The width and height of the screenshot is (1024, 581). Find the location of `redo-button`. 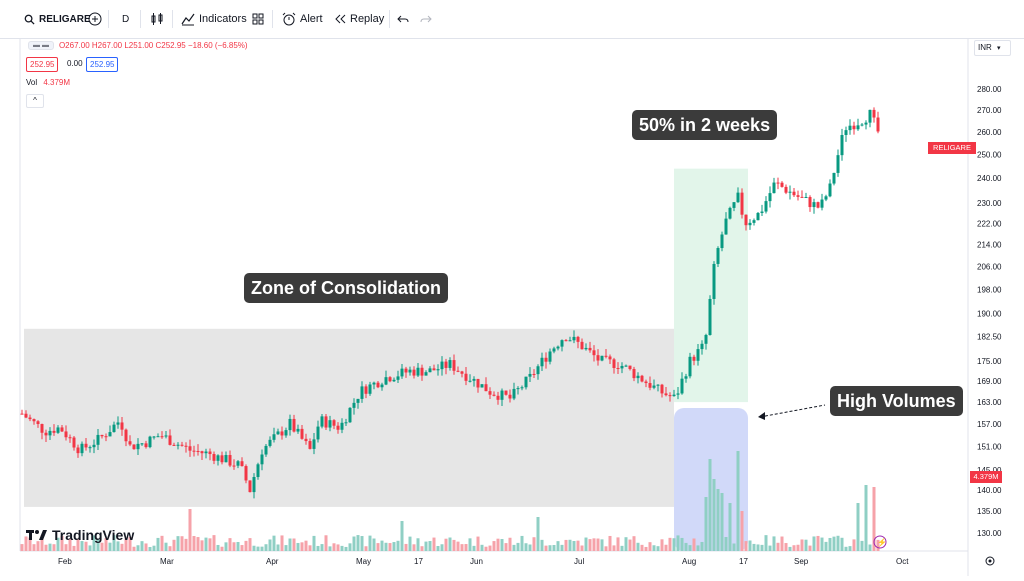

redo-button is located at coordinates (426, 19).